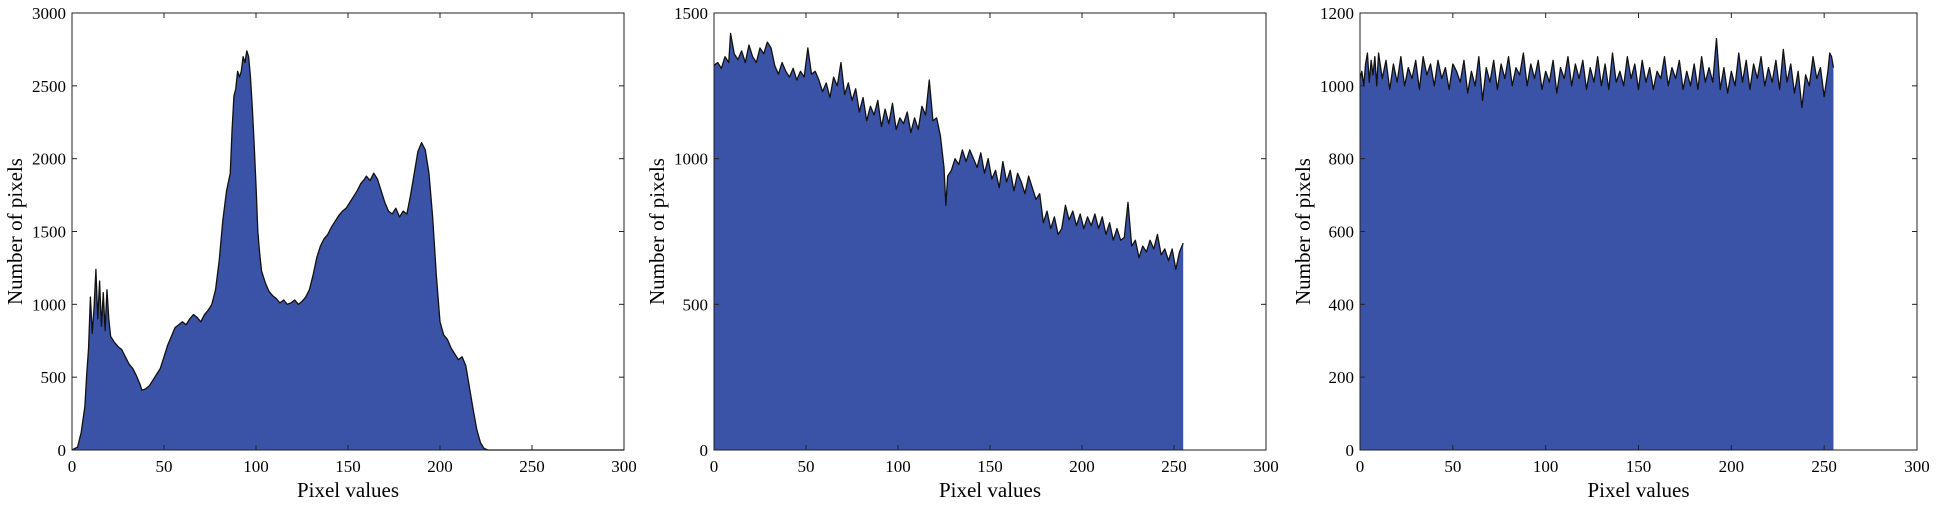 The width and height of the screenshot is (1938, 509). Describe the element at coordinates (1342, 304) in the screenshot. I see `y-tick-label: 400` at that location.